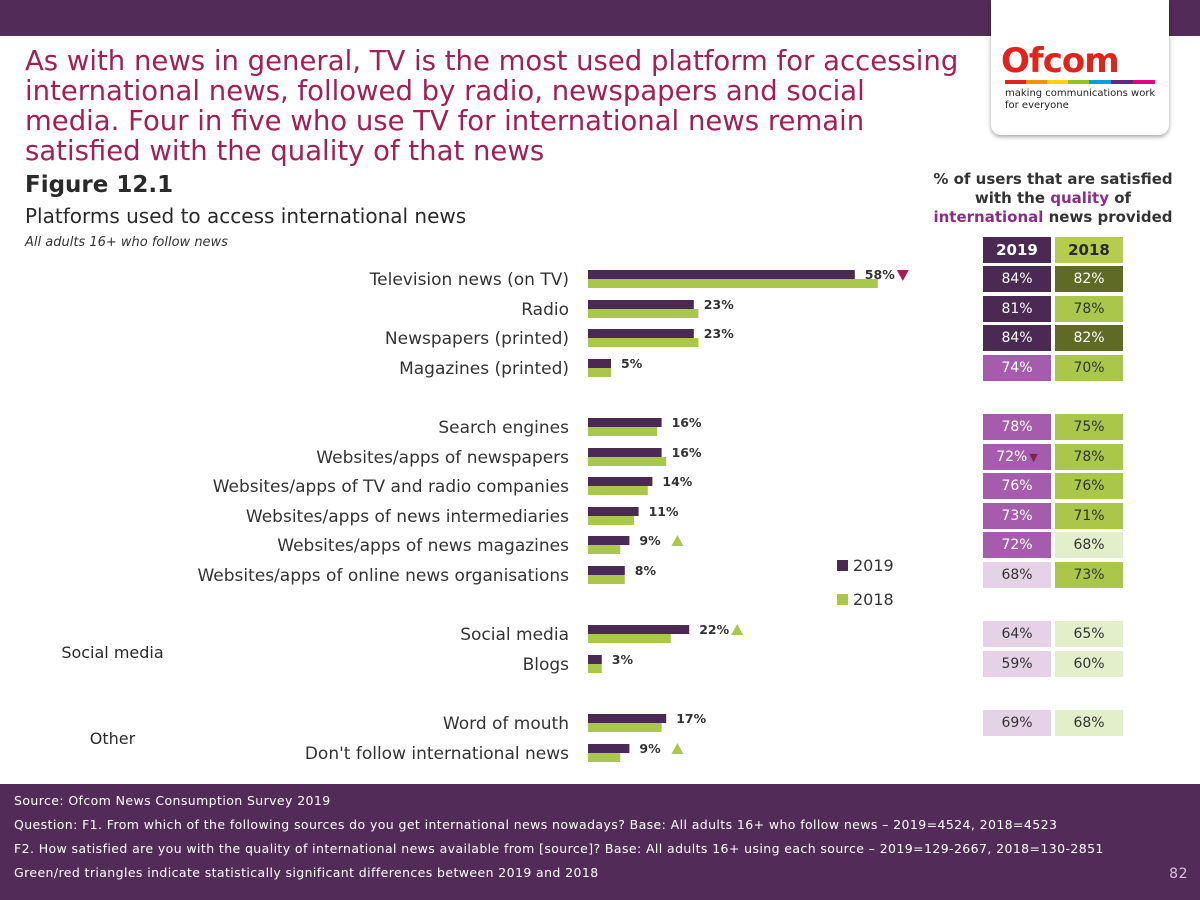 Image resolution: width=1200 pixels, height=900 pixels. What do you see at coordinates (1089, 486) in the screenshot?
I see `satisfaction-cell-2018: 76%` at bounding box center [1089, 486].